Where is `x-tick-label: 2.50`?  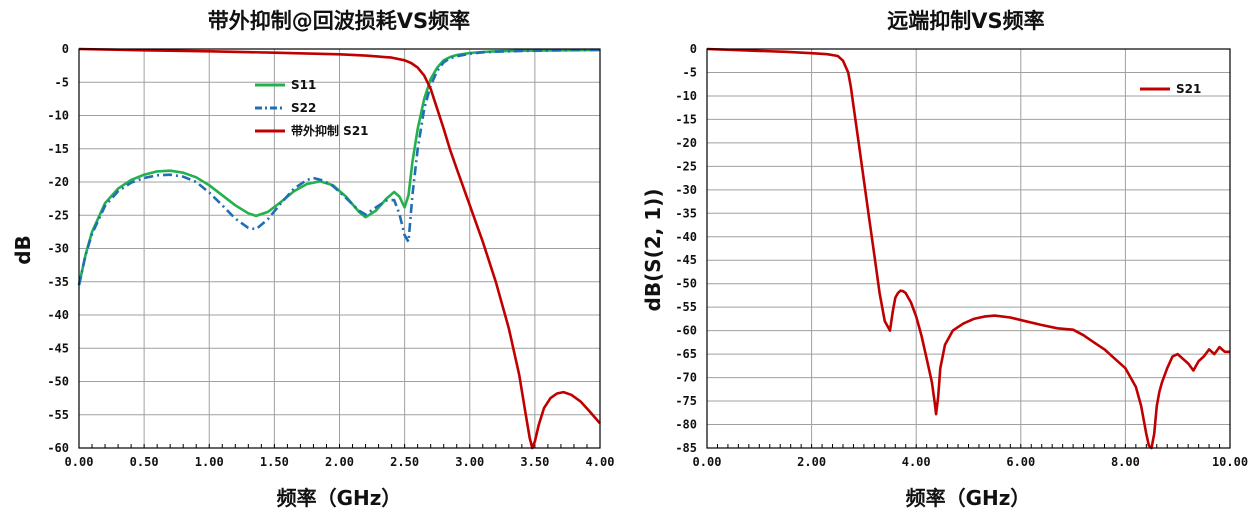 x-tick-label: 2.50 is located at coordinates (404, 462).